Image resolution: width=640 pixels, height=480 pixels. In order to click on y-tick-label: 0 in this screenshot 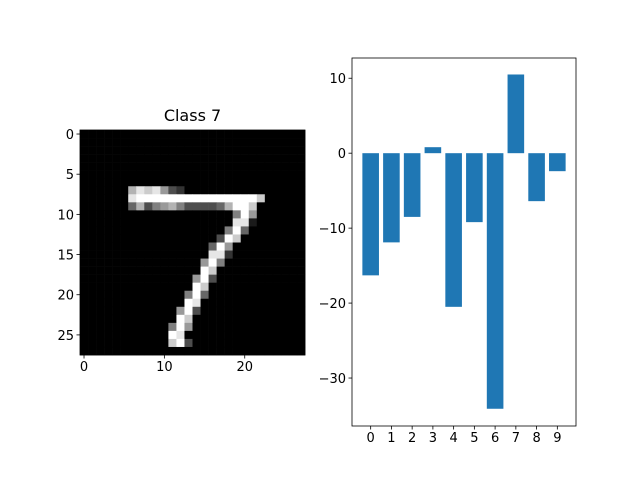, I will do `click(342, 154)`.